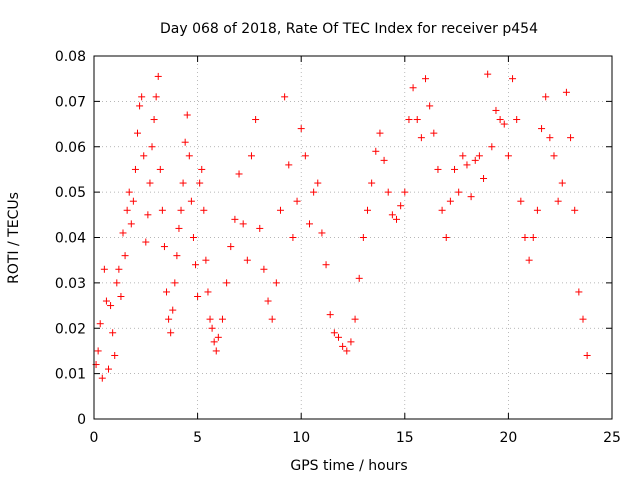 The height and width of the screenshot is (480, 640). I want to click on y-axis-title: ROTI / TECUs, so click(14, 238).